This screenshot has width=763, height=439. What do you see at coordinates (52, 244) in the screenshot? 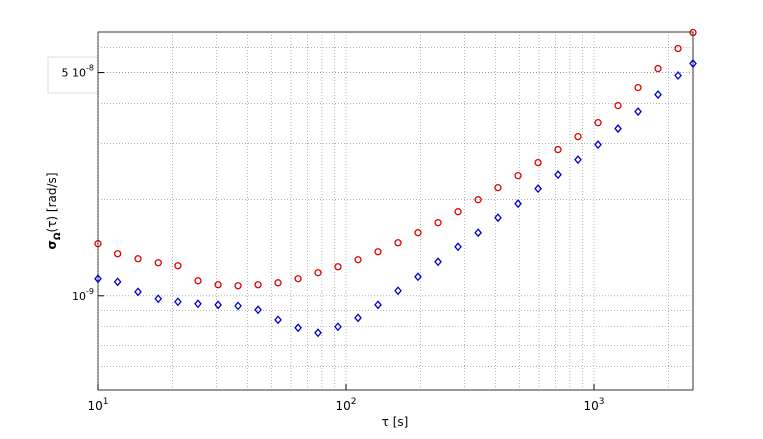
I see `y-label-main: σ` at bounding box center [52, 244].